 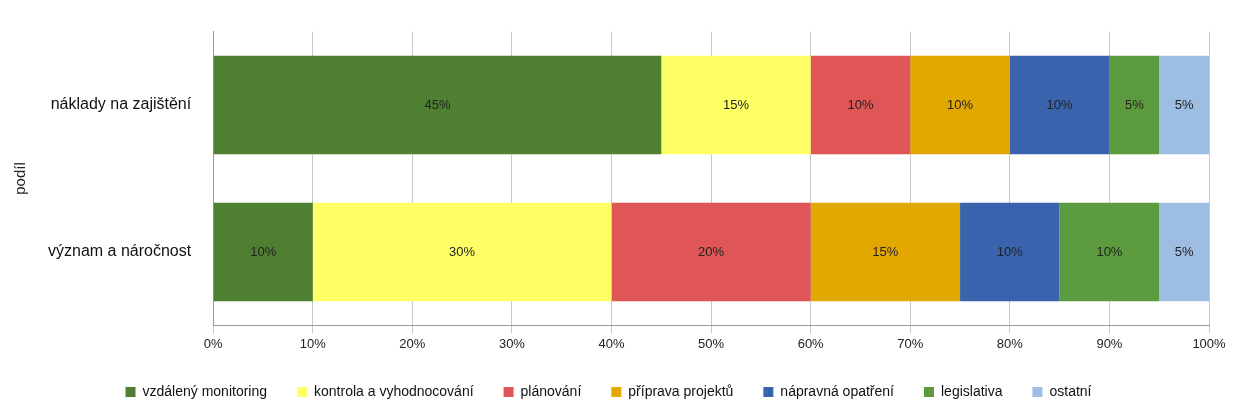 I want to click on legend-label: nápravná opatření, so click(x=837, y=390).